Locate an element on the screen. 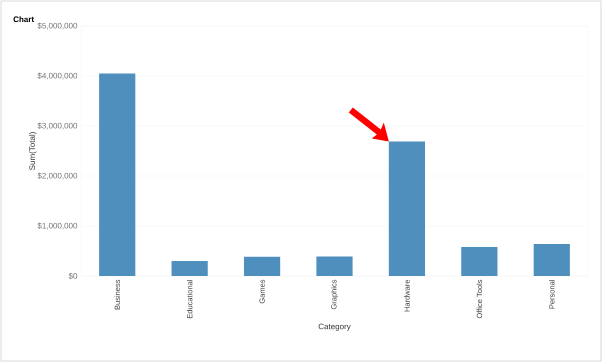 The image size is (602, 362). y-tick-label: $1,000,000 is located at coordinates (58, 226).